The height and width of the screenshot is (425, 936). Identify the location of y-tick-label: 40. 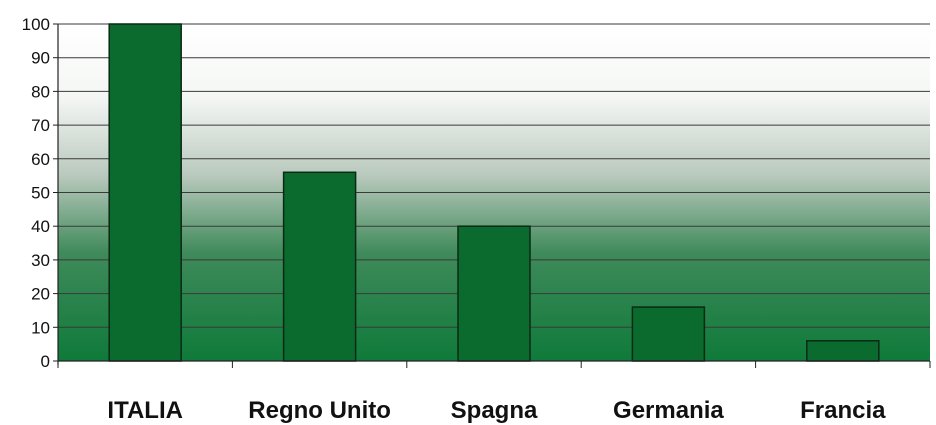
(40, 226).